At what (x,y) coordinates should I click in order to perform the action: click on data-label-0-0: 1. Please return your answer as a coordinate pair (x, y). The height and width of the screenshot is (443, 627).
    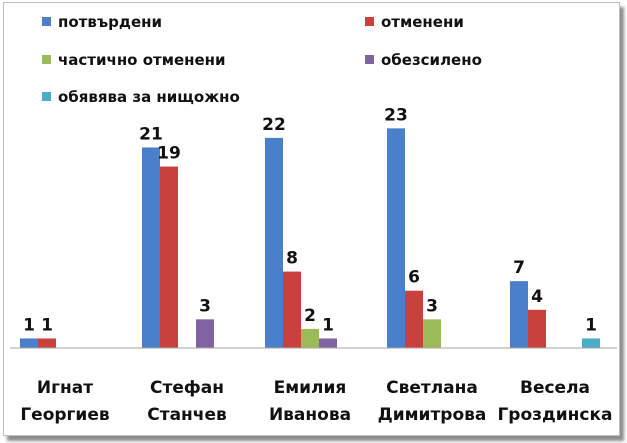
    Looking at the image, I should click on (29, 325).